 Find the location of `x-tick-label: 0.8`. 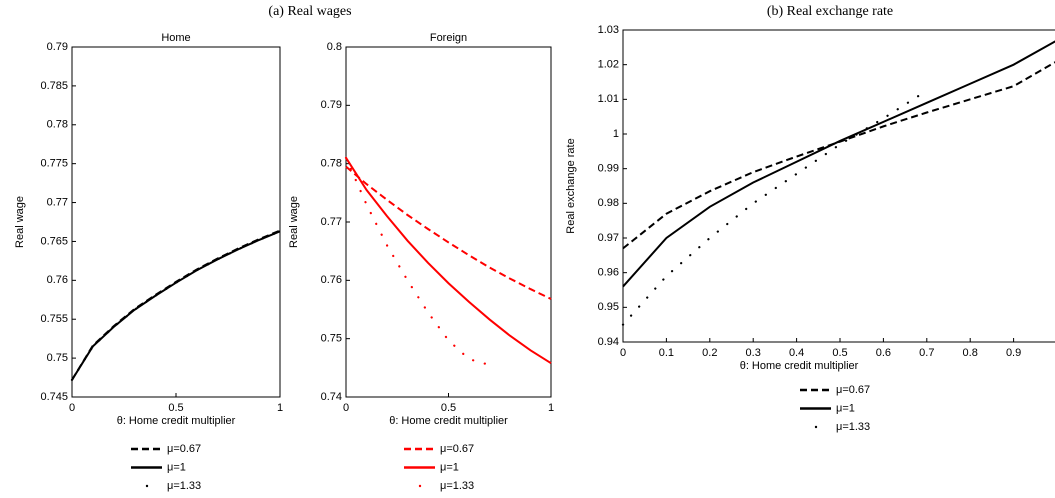

x-tick-label: 0.8 is located at coordinates (970, 353).